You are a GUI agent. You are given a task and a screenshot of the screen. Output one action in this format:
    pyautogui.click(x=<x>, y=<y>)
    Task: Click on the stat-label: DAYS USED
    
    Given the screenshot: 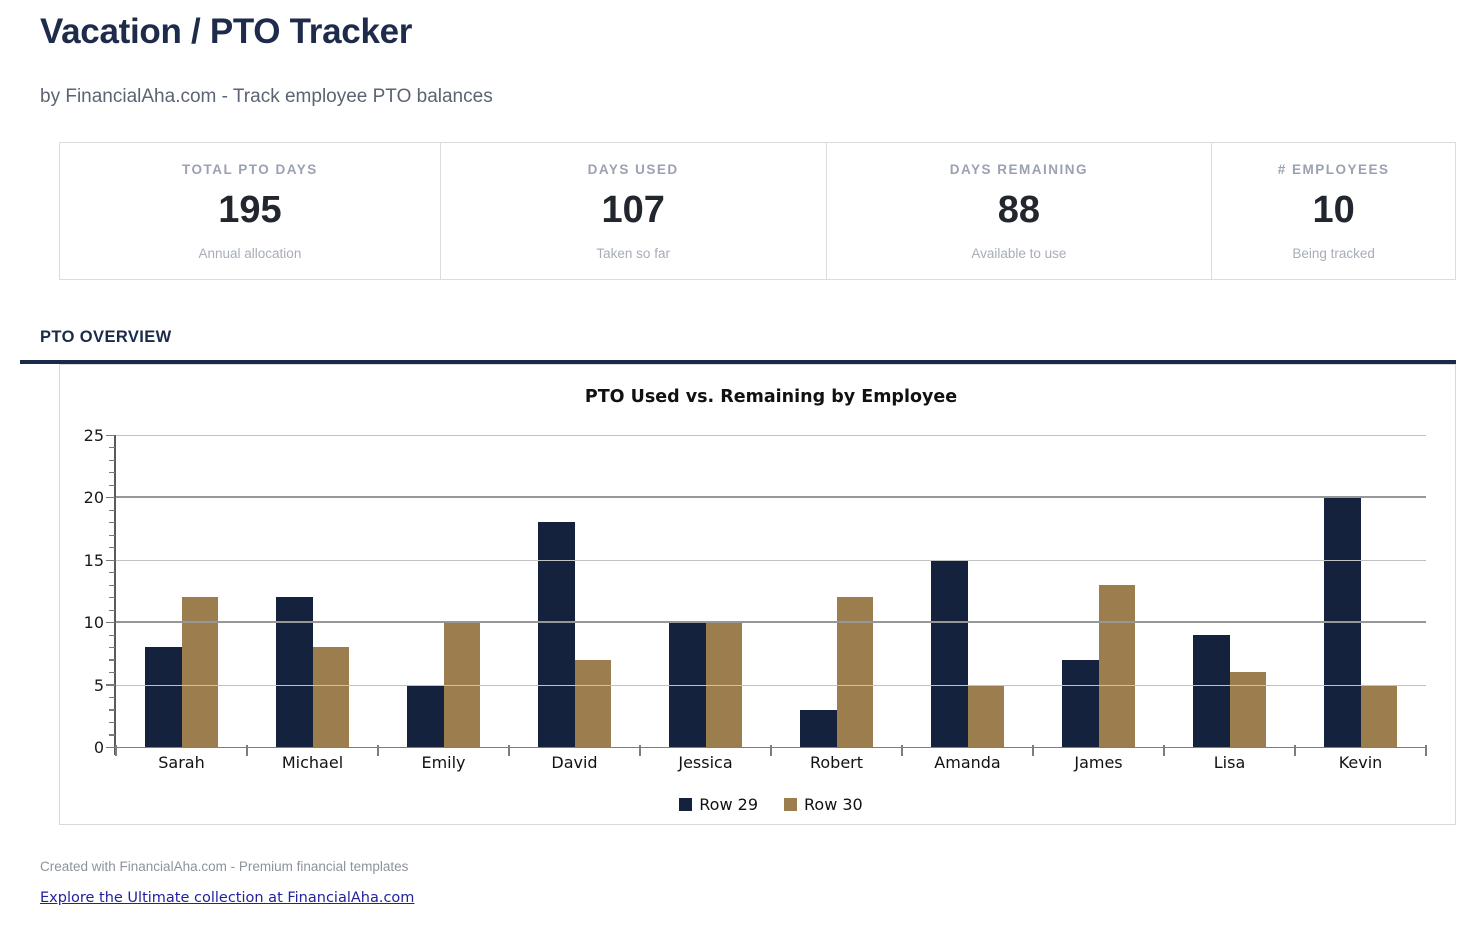 What is the action you would take?
    pyautogui.click(x=633, y=169)
    